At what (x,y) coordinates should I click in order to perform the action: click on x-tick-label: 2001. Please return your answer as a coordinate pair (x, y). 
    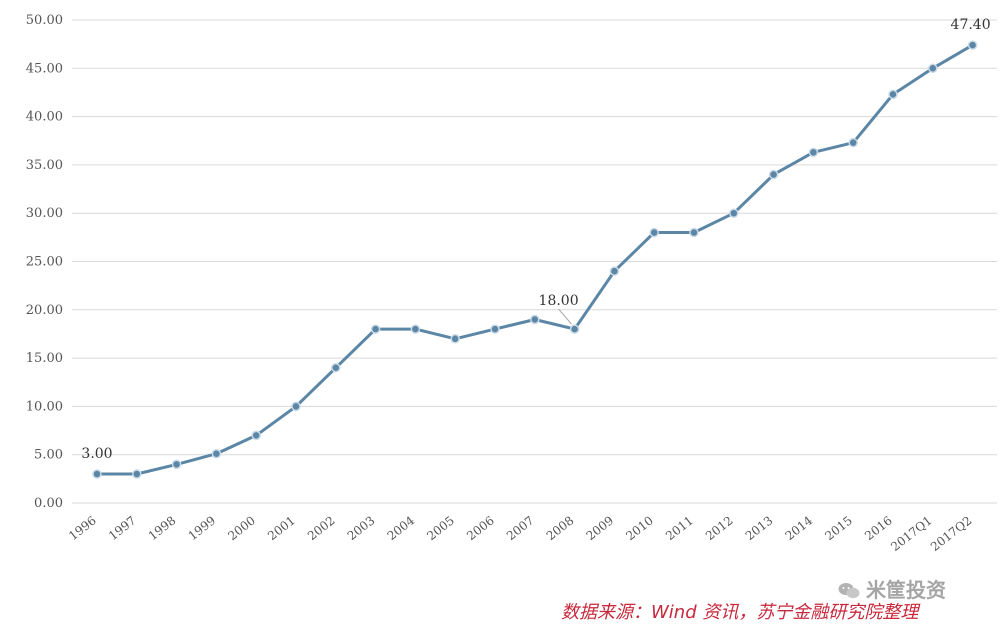
    Looking at the image, I should click on (281, 528).